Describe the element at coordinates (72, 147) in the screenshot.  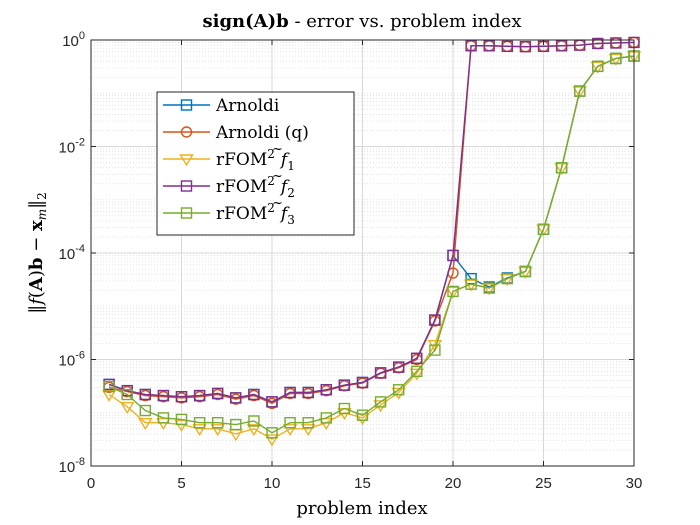
I see `y-tick-label: 10⁻²` at that location.